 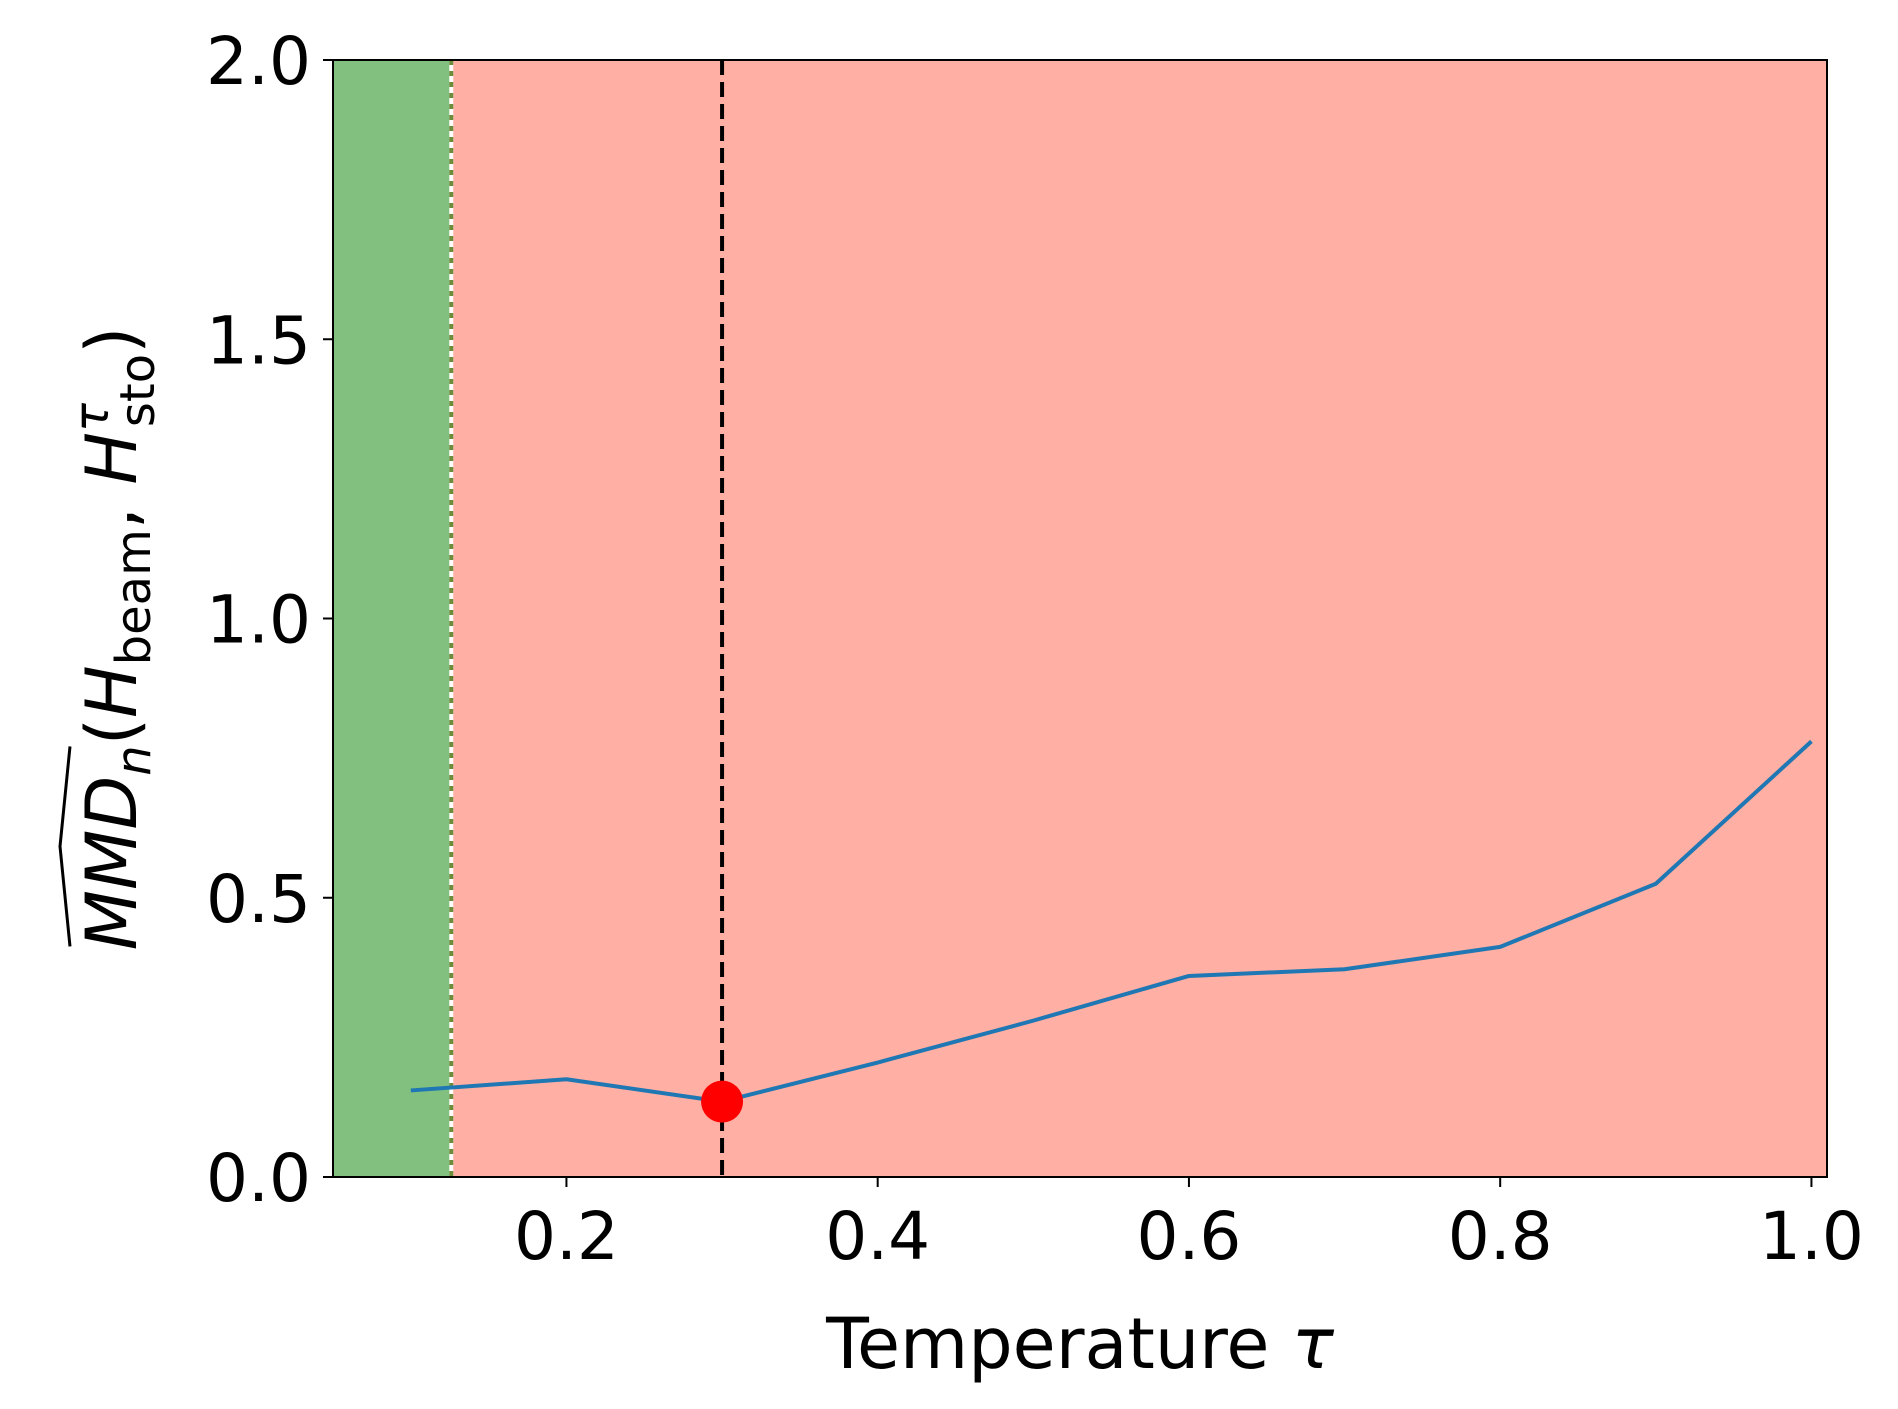 I want to click on y-label-arg1: H, so click(x=112, y=691).